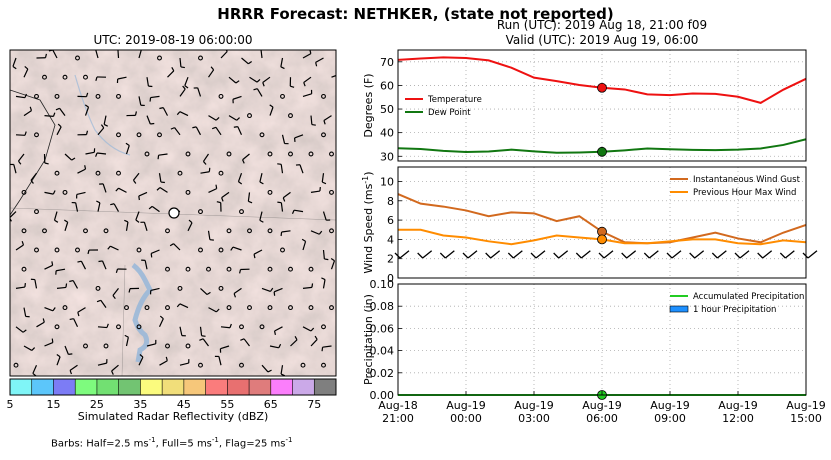  I want to click on colorbar-tick-label: 35, so click(140, 404).